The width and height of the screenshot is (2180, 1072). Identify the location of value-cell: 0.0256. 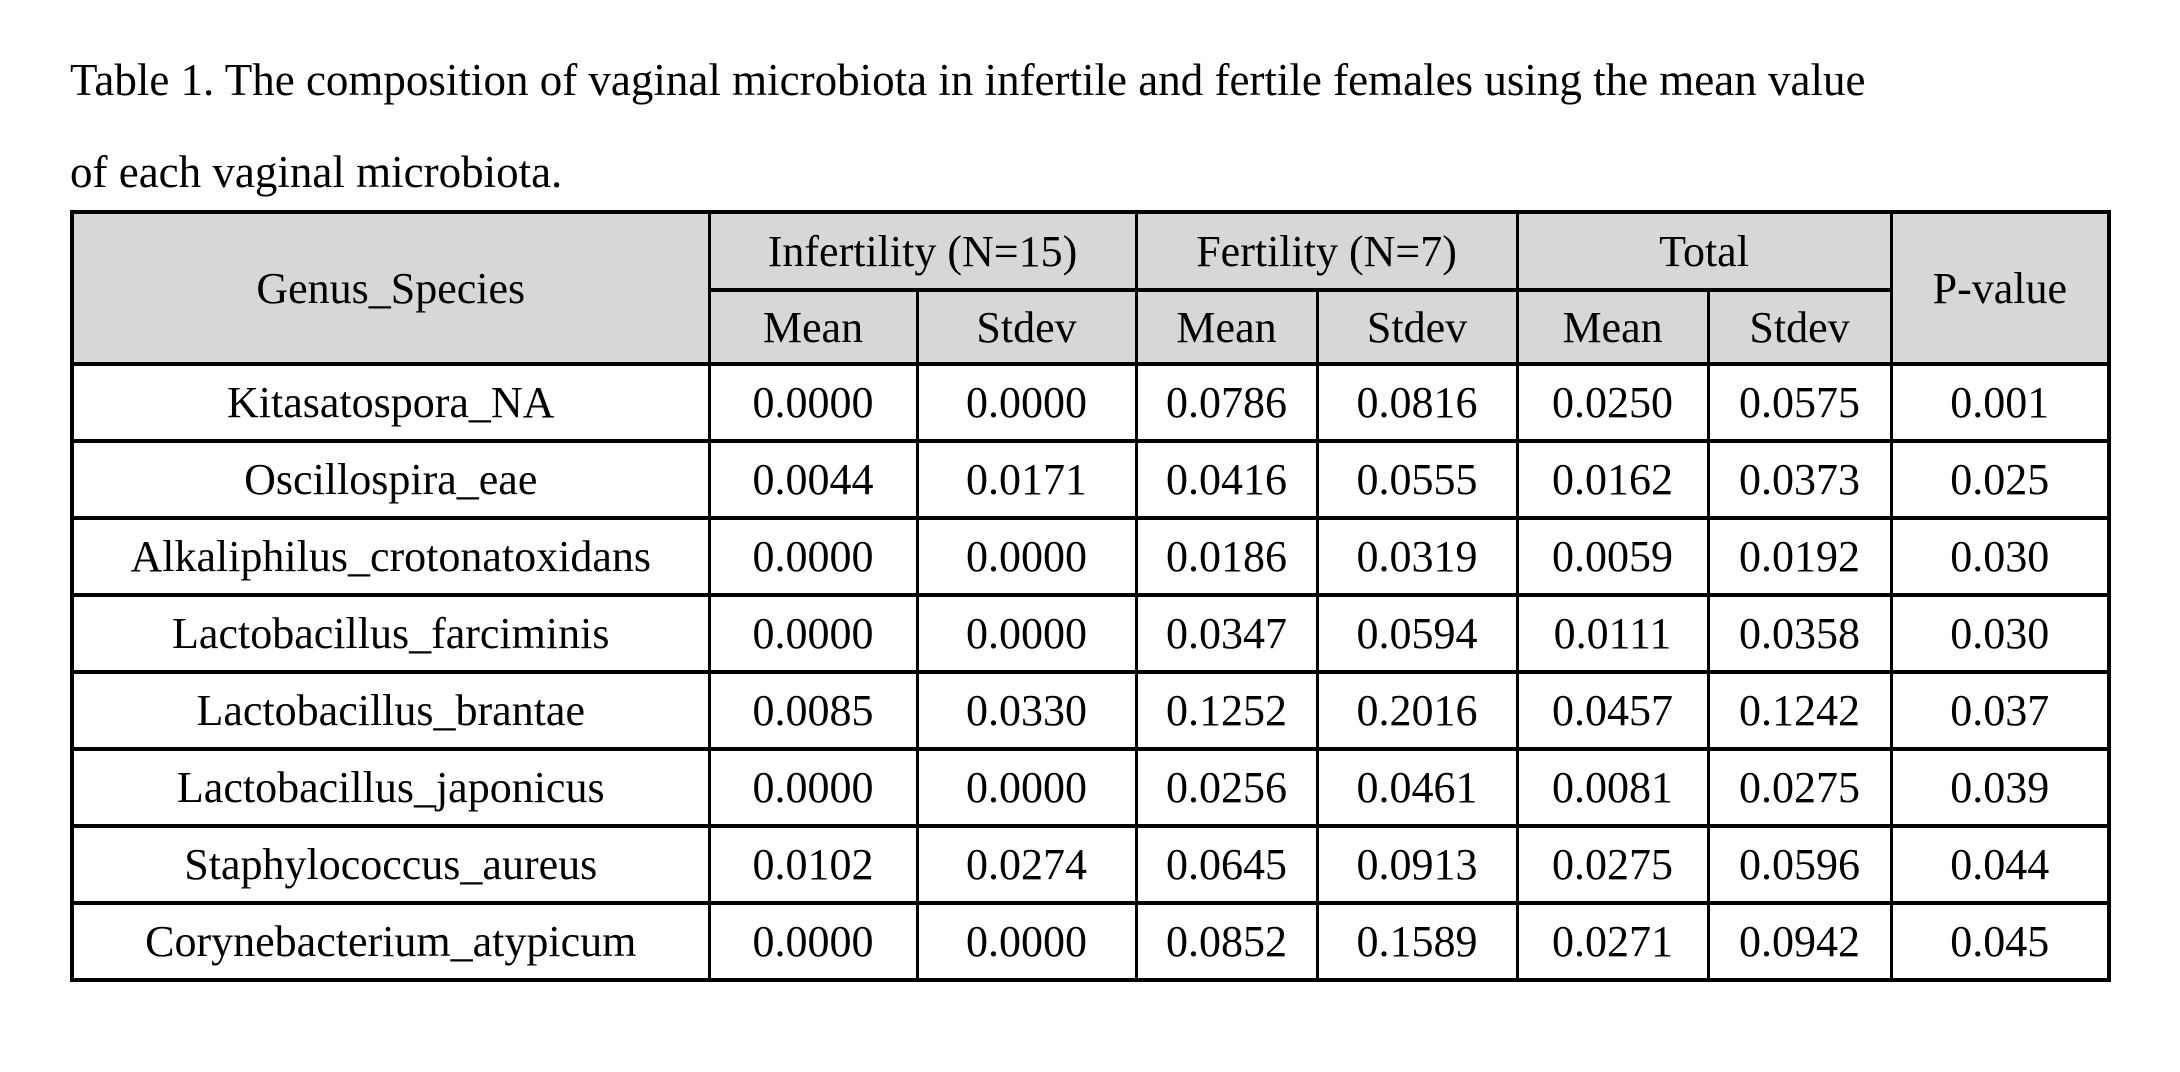
(1226, 787).